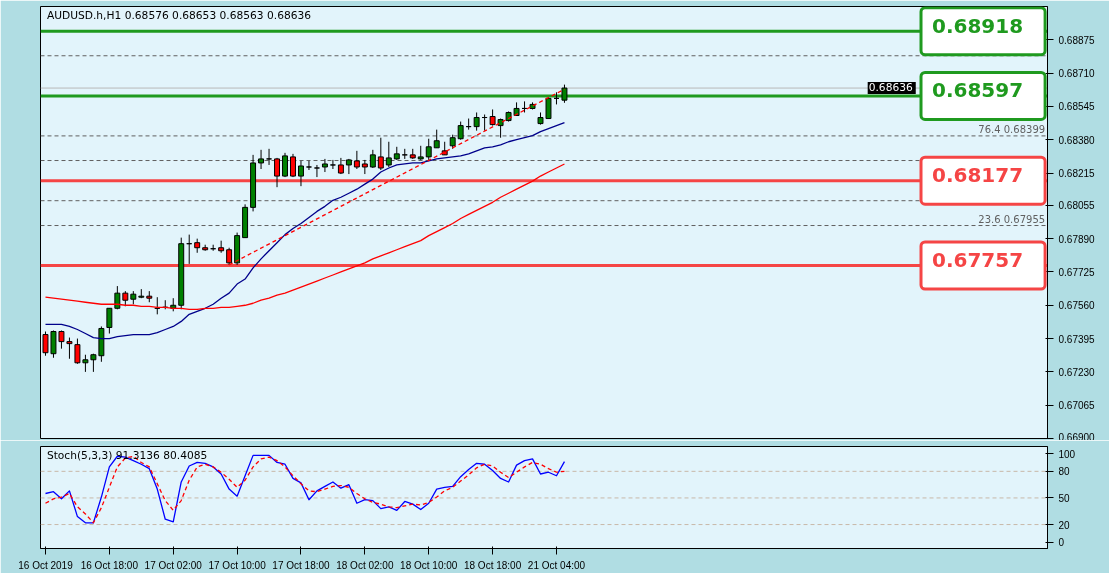 This screenshot has width=1109, height=573. I want to click on y-tick-label: 0.68875, so click(1077, 40).